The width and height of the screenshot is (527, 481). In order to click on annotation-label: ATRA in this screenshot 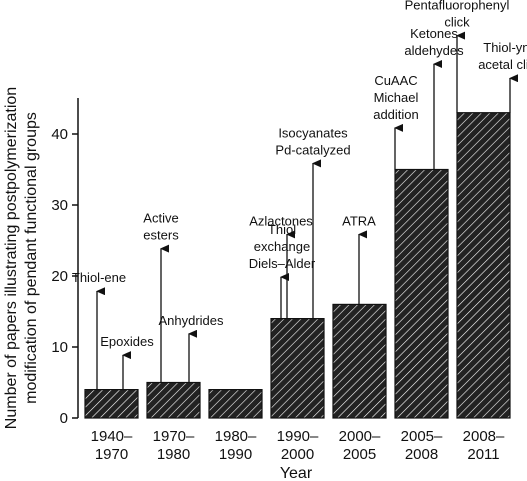, I will do `click(359, 220)`.